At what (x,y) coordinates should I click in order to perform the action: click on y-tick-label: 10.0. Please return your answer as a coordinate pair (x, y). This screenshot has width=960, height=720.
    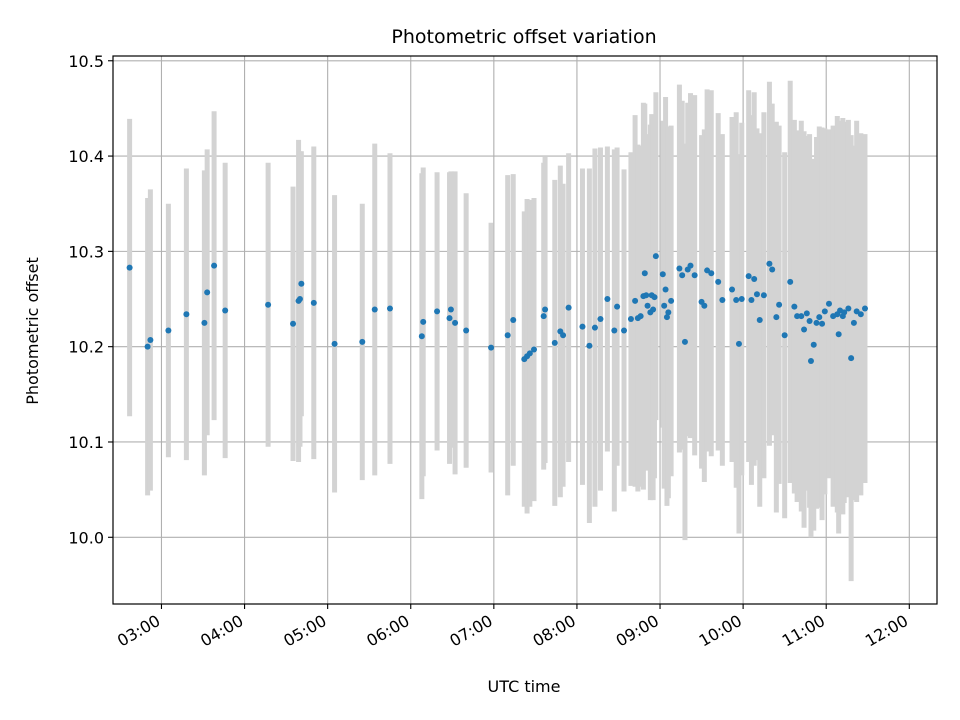
    Looking at the image, I should click on (86, 537).